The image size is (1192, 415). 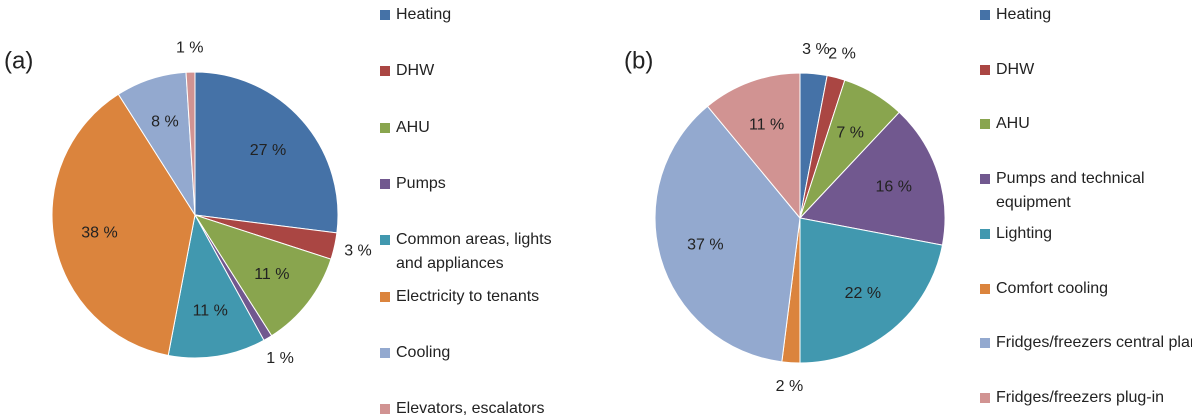 What do you see at coordinates (468, 296) in the screenshot?
I see `legend-label: Electricity to tenants` at bounding box center [468, 296].